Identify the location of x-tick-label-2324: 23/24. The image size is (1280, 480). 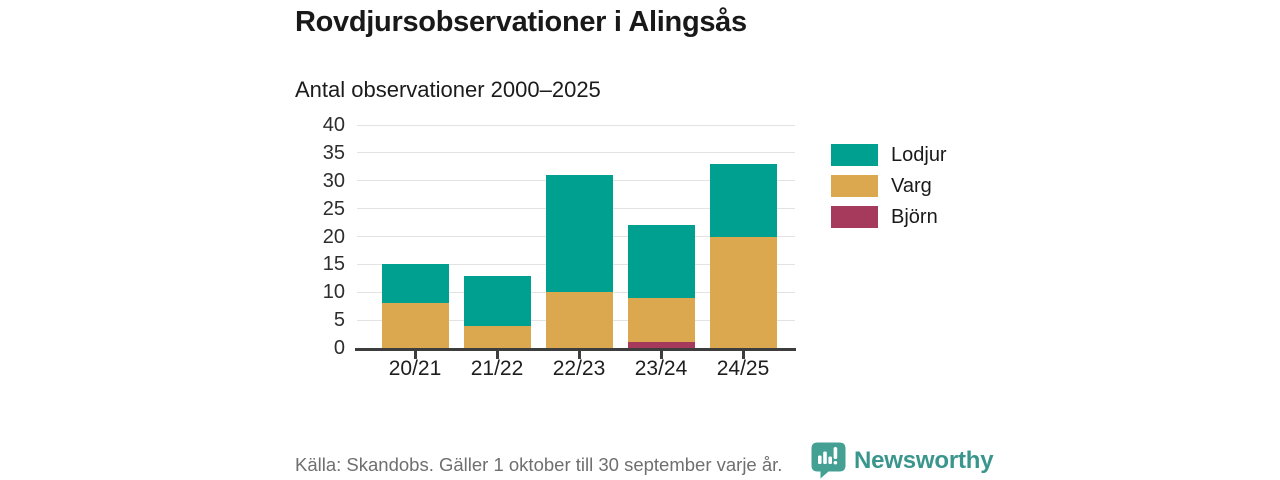
(661, 368).